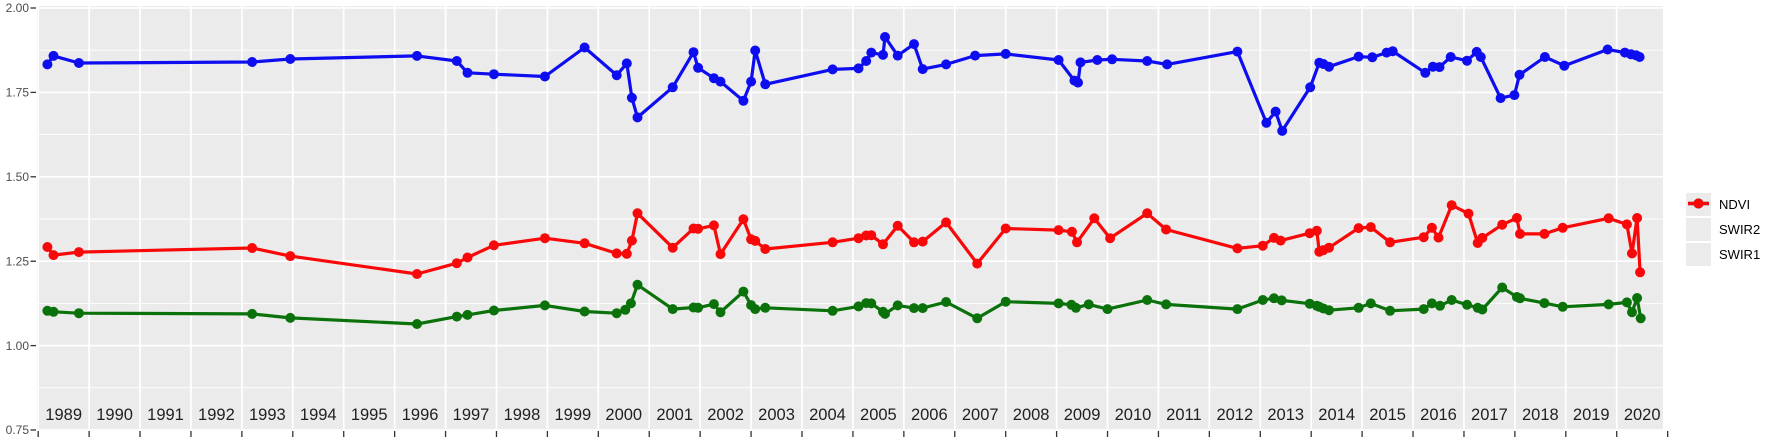 Image resolution: width=1773 pixels, height=442 pixels. I want to click on x-axis-label: 2009, so click(1082, 415).